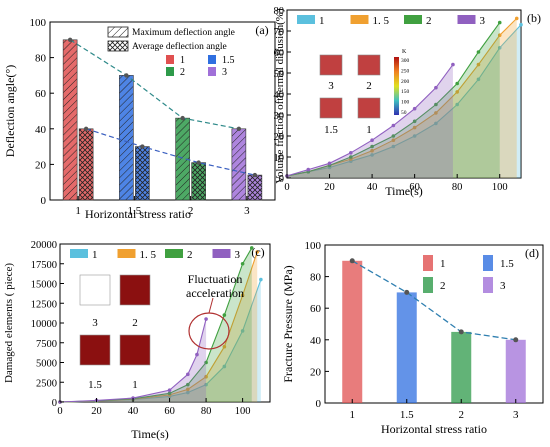 This screenshot has height=447, width=550. I want to click on panel-c-xtick-label: 100, so click(243, 411).